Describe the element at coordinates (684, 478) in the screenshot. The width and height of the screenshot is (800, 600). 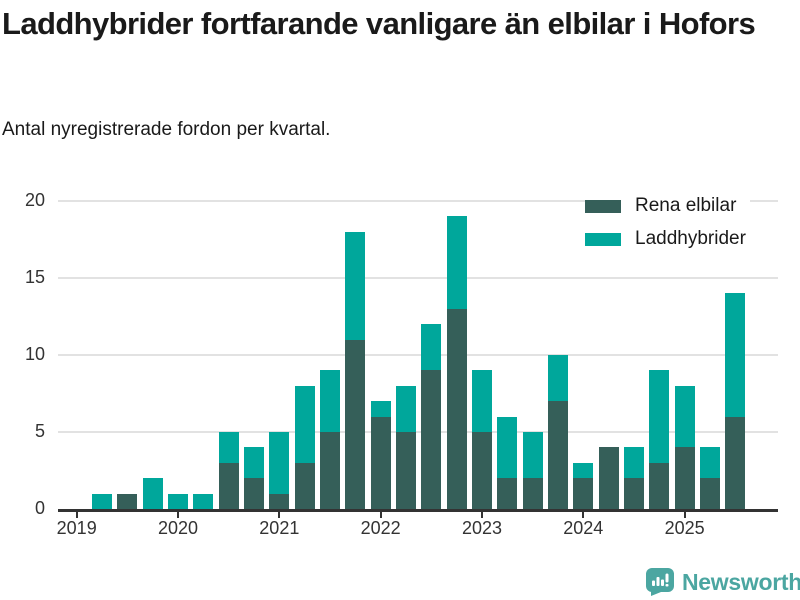
I see `bar-2025-q1-rena-elbilar` at that location.